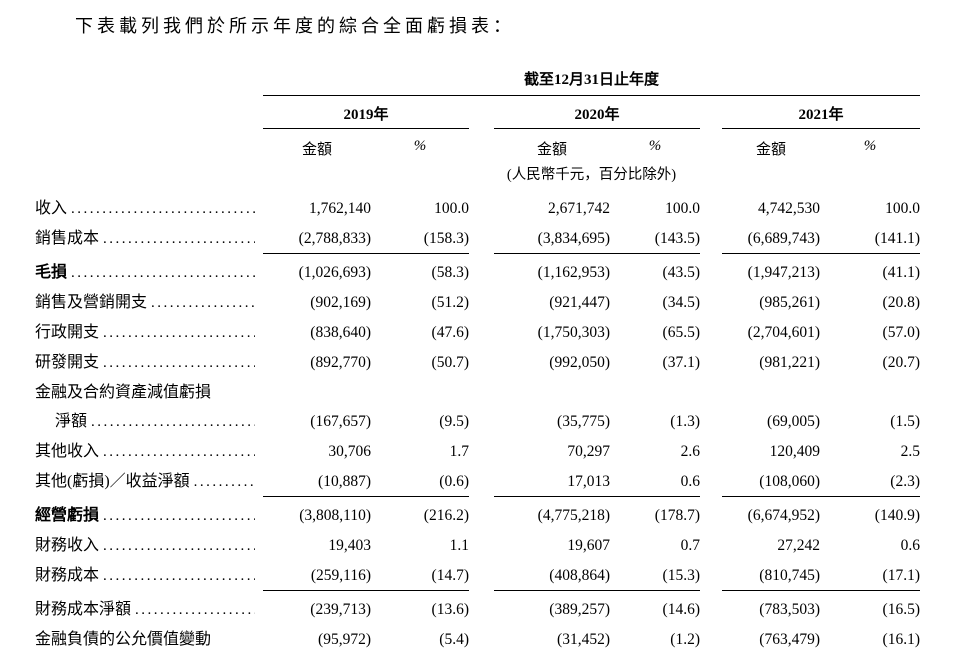  I want to click on amount-value: (35,775), so click(583, 421).